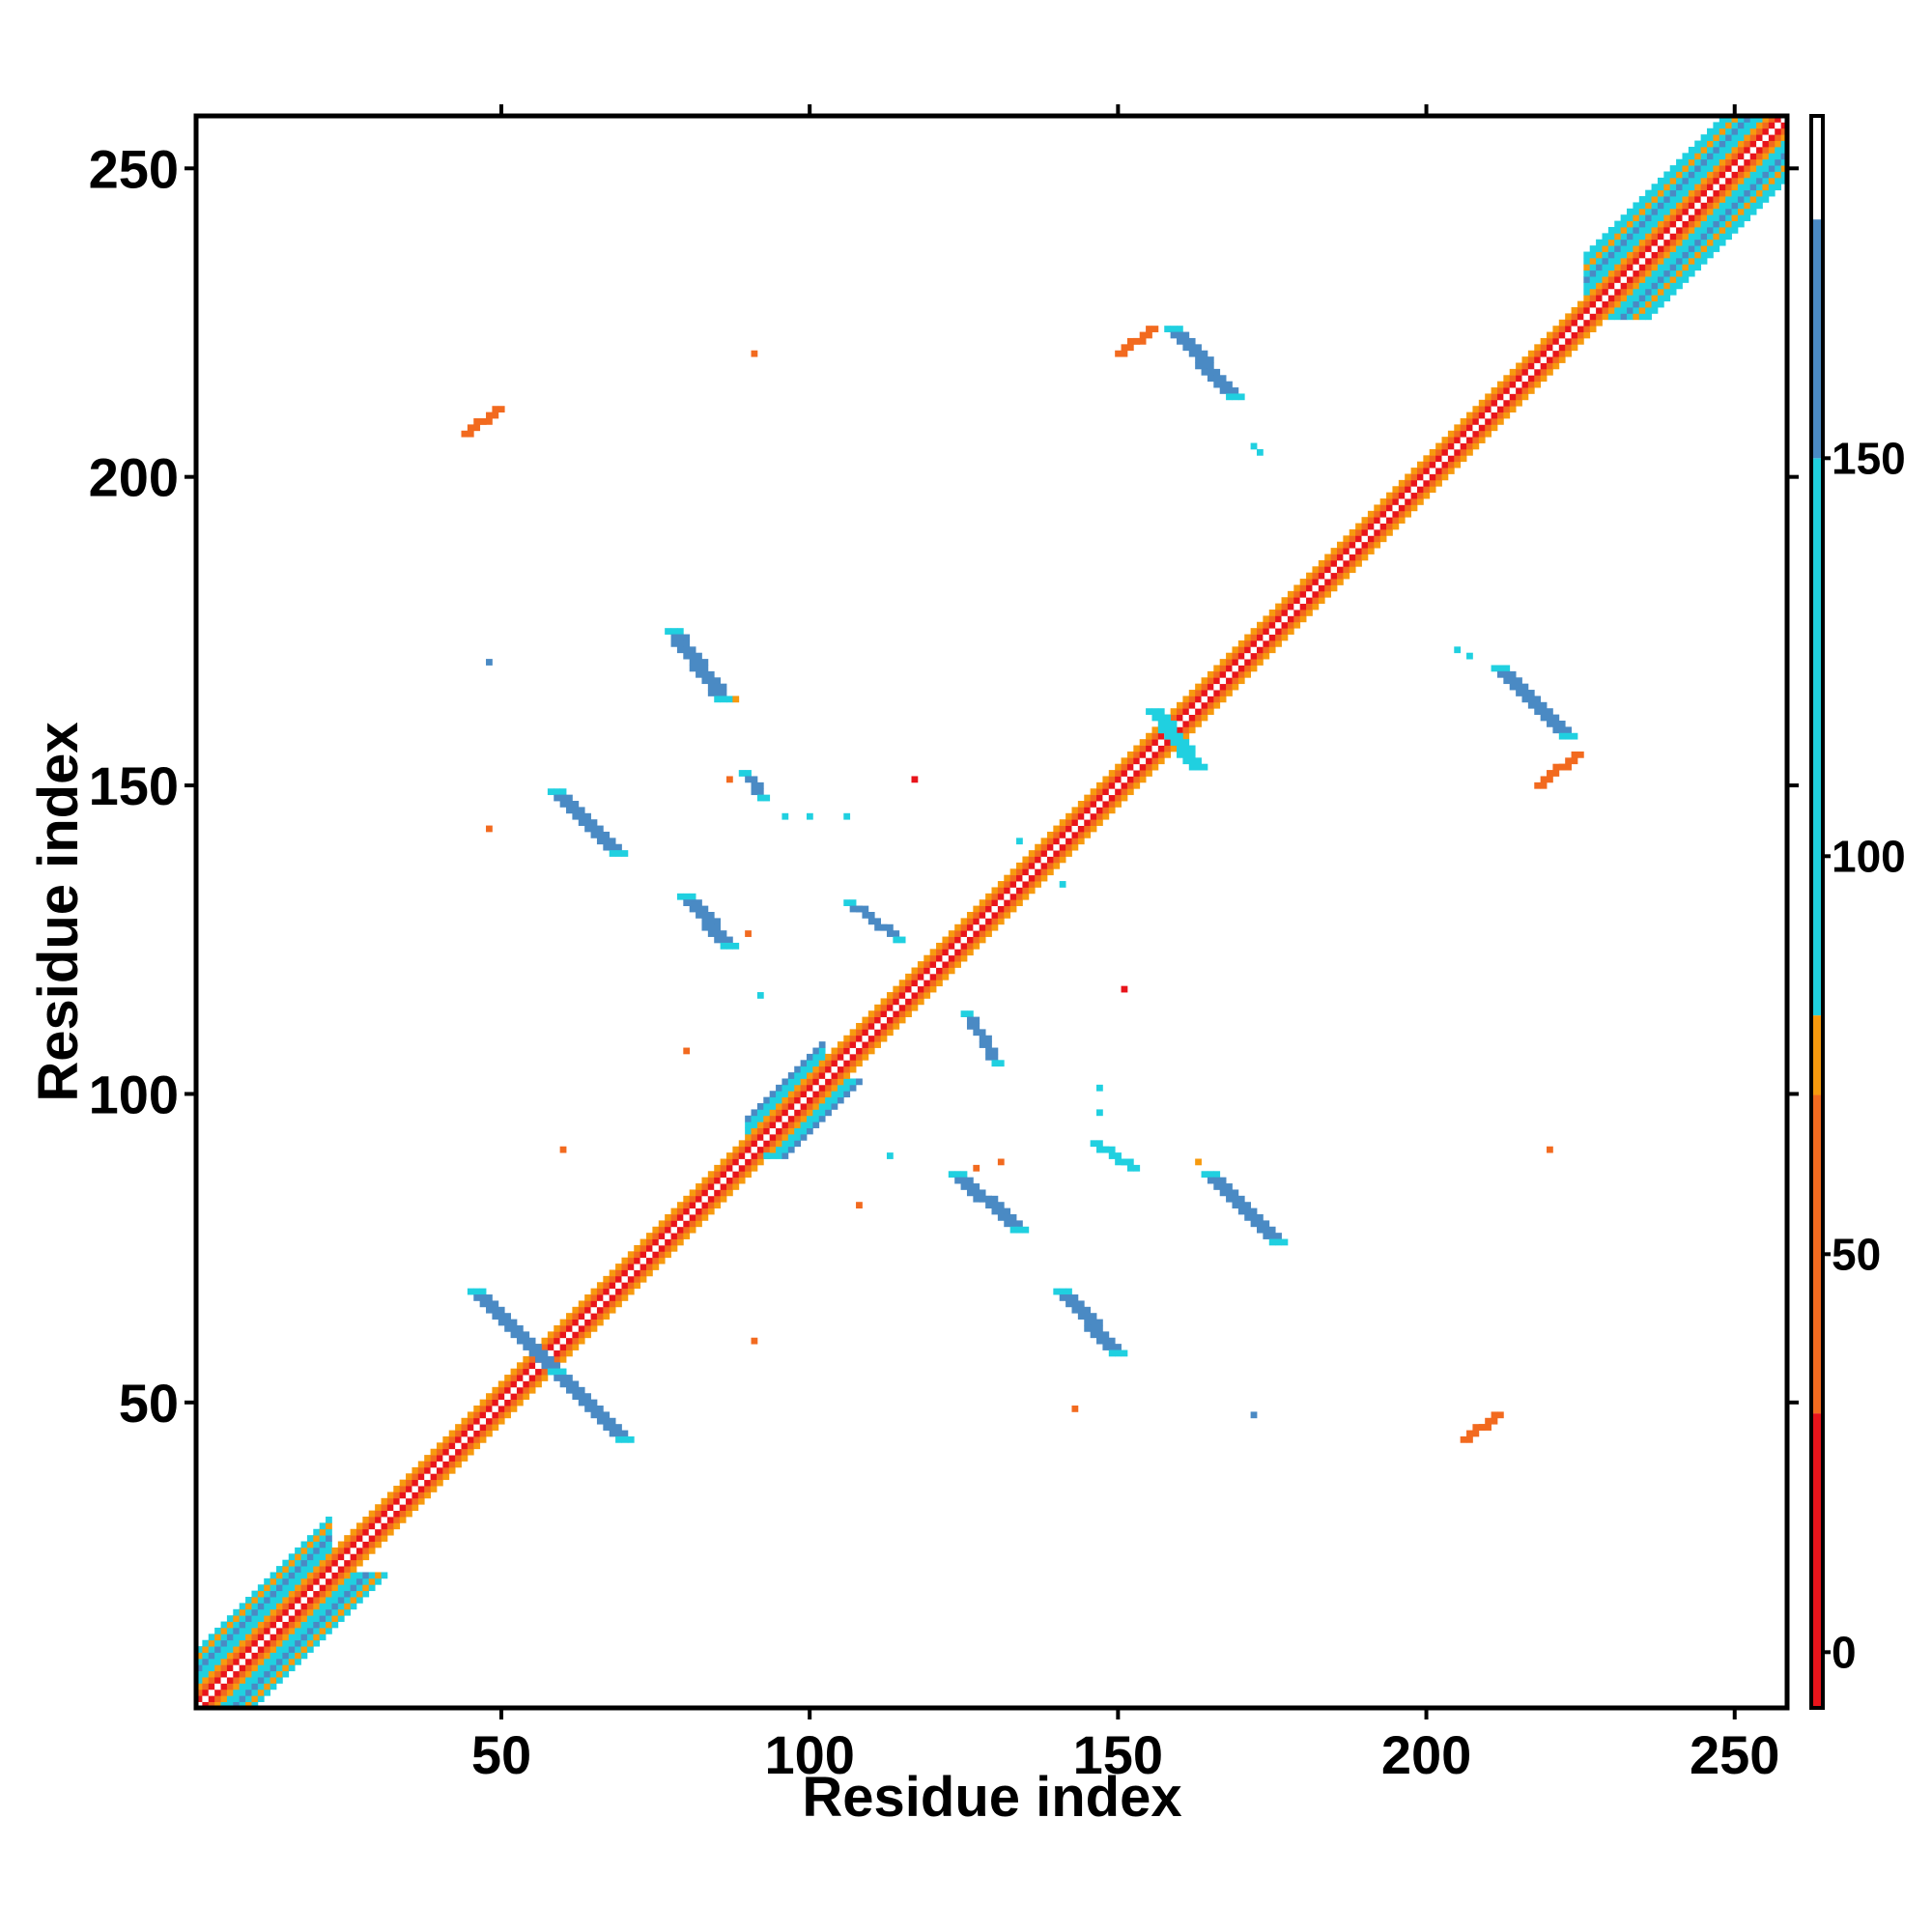 This screenshot has width=1932, height=1932. I want to click on y-tick-label: 250, so click(134, 168).